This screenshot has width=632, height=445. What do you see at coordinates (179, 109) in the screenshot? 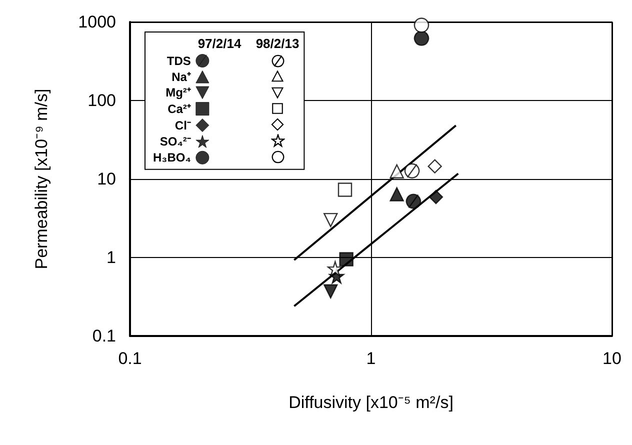
I see `legend-label: Ca²⁺` at bounding box center [179, 109].